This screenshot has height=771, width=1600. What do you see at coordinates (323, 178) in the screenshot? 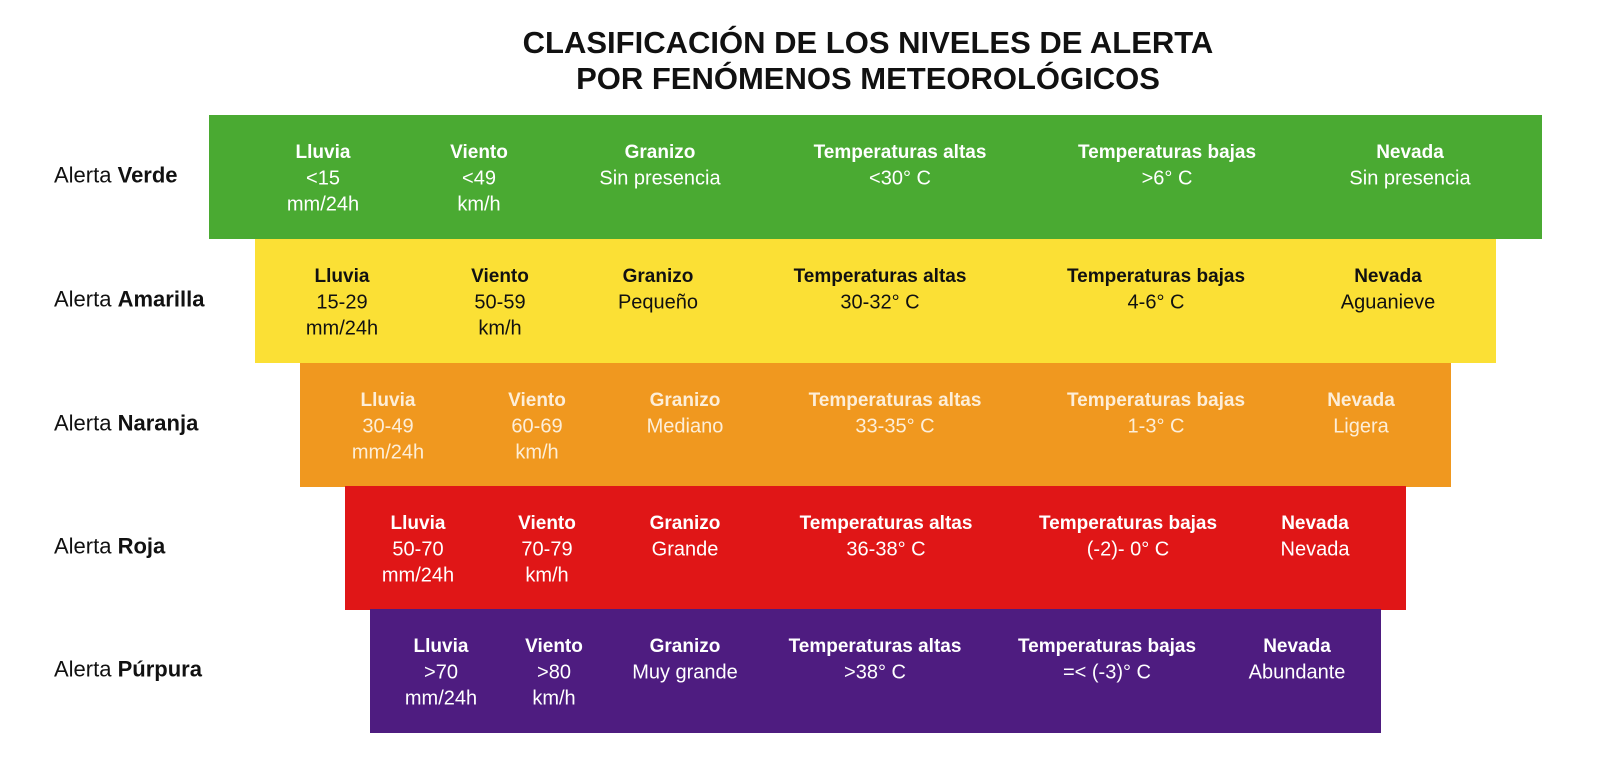
I see `cell-value: <15` at bounding box center [323, 178].